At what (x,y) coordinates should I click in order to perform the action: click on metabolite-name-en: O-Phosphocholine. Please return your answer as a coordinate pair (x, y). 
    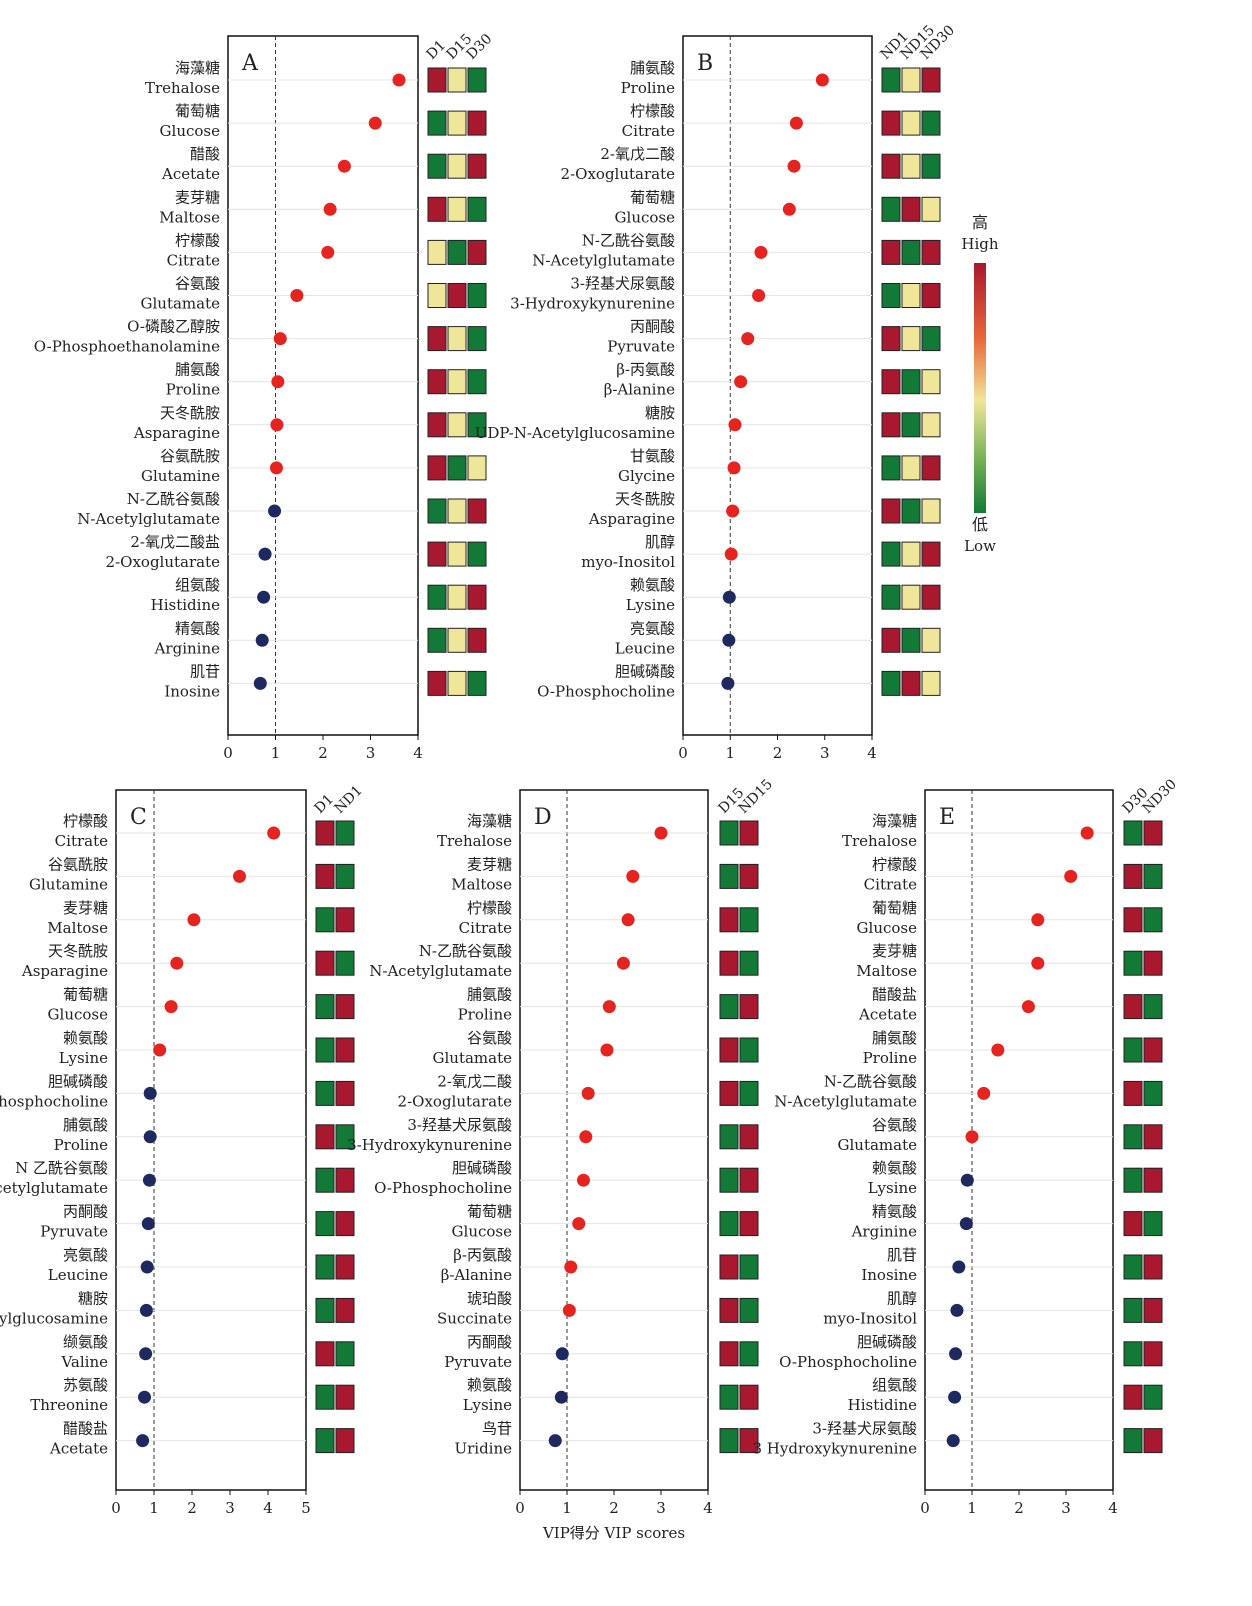
    Looking at the image, I should click on (443, 1188).